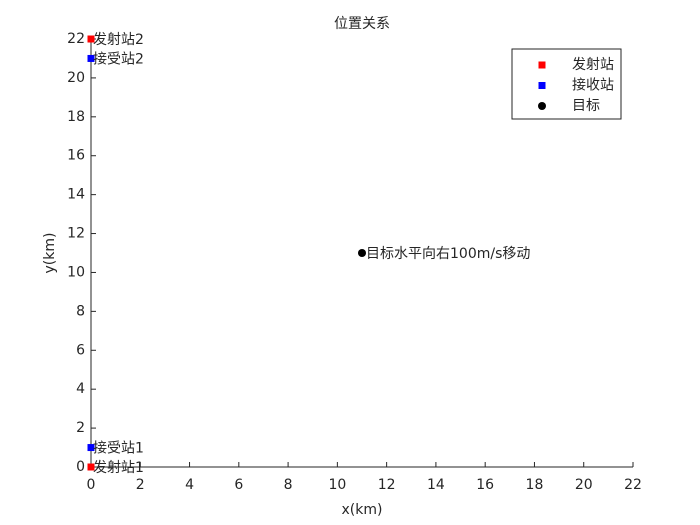 This screenshot has width=700, height=525. What do you see at coordinates (80, 467) in the screenshot?
I see `y-tick-label: 0` at bounding box center [80, 467].